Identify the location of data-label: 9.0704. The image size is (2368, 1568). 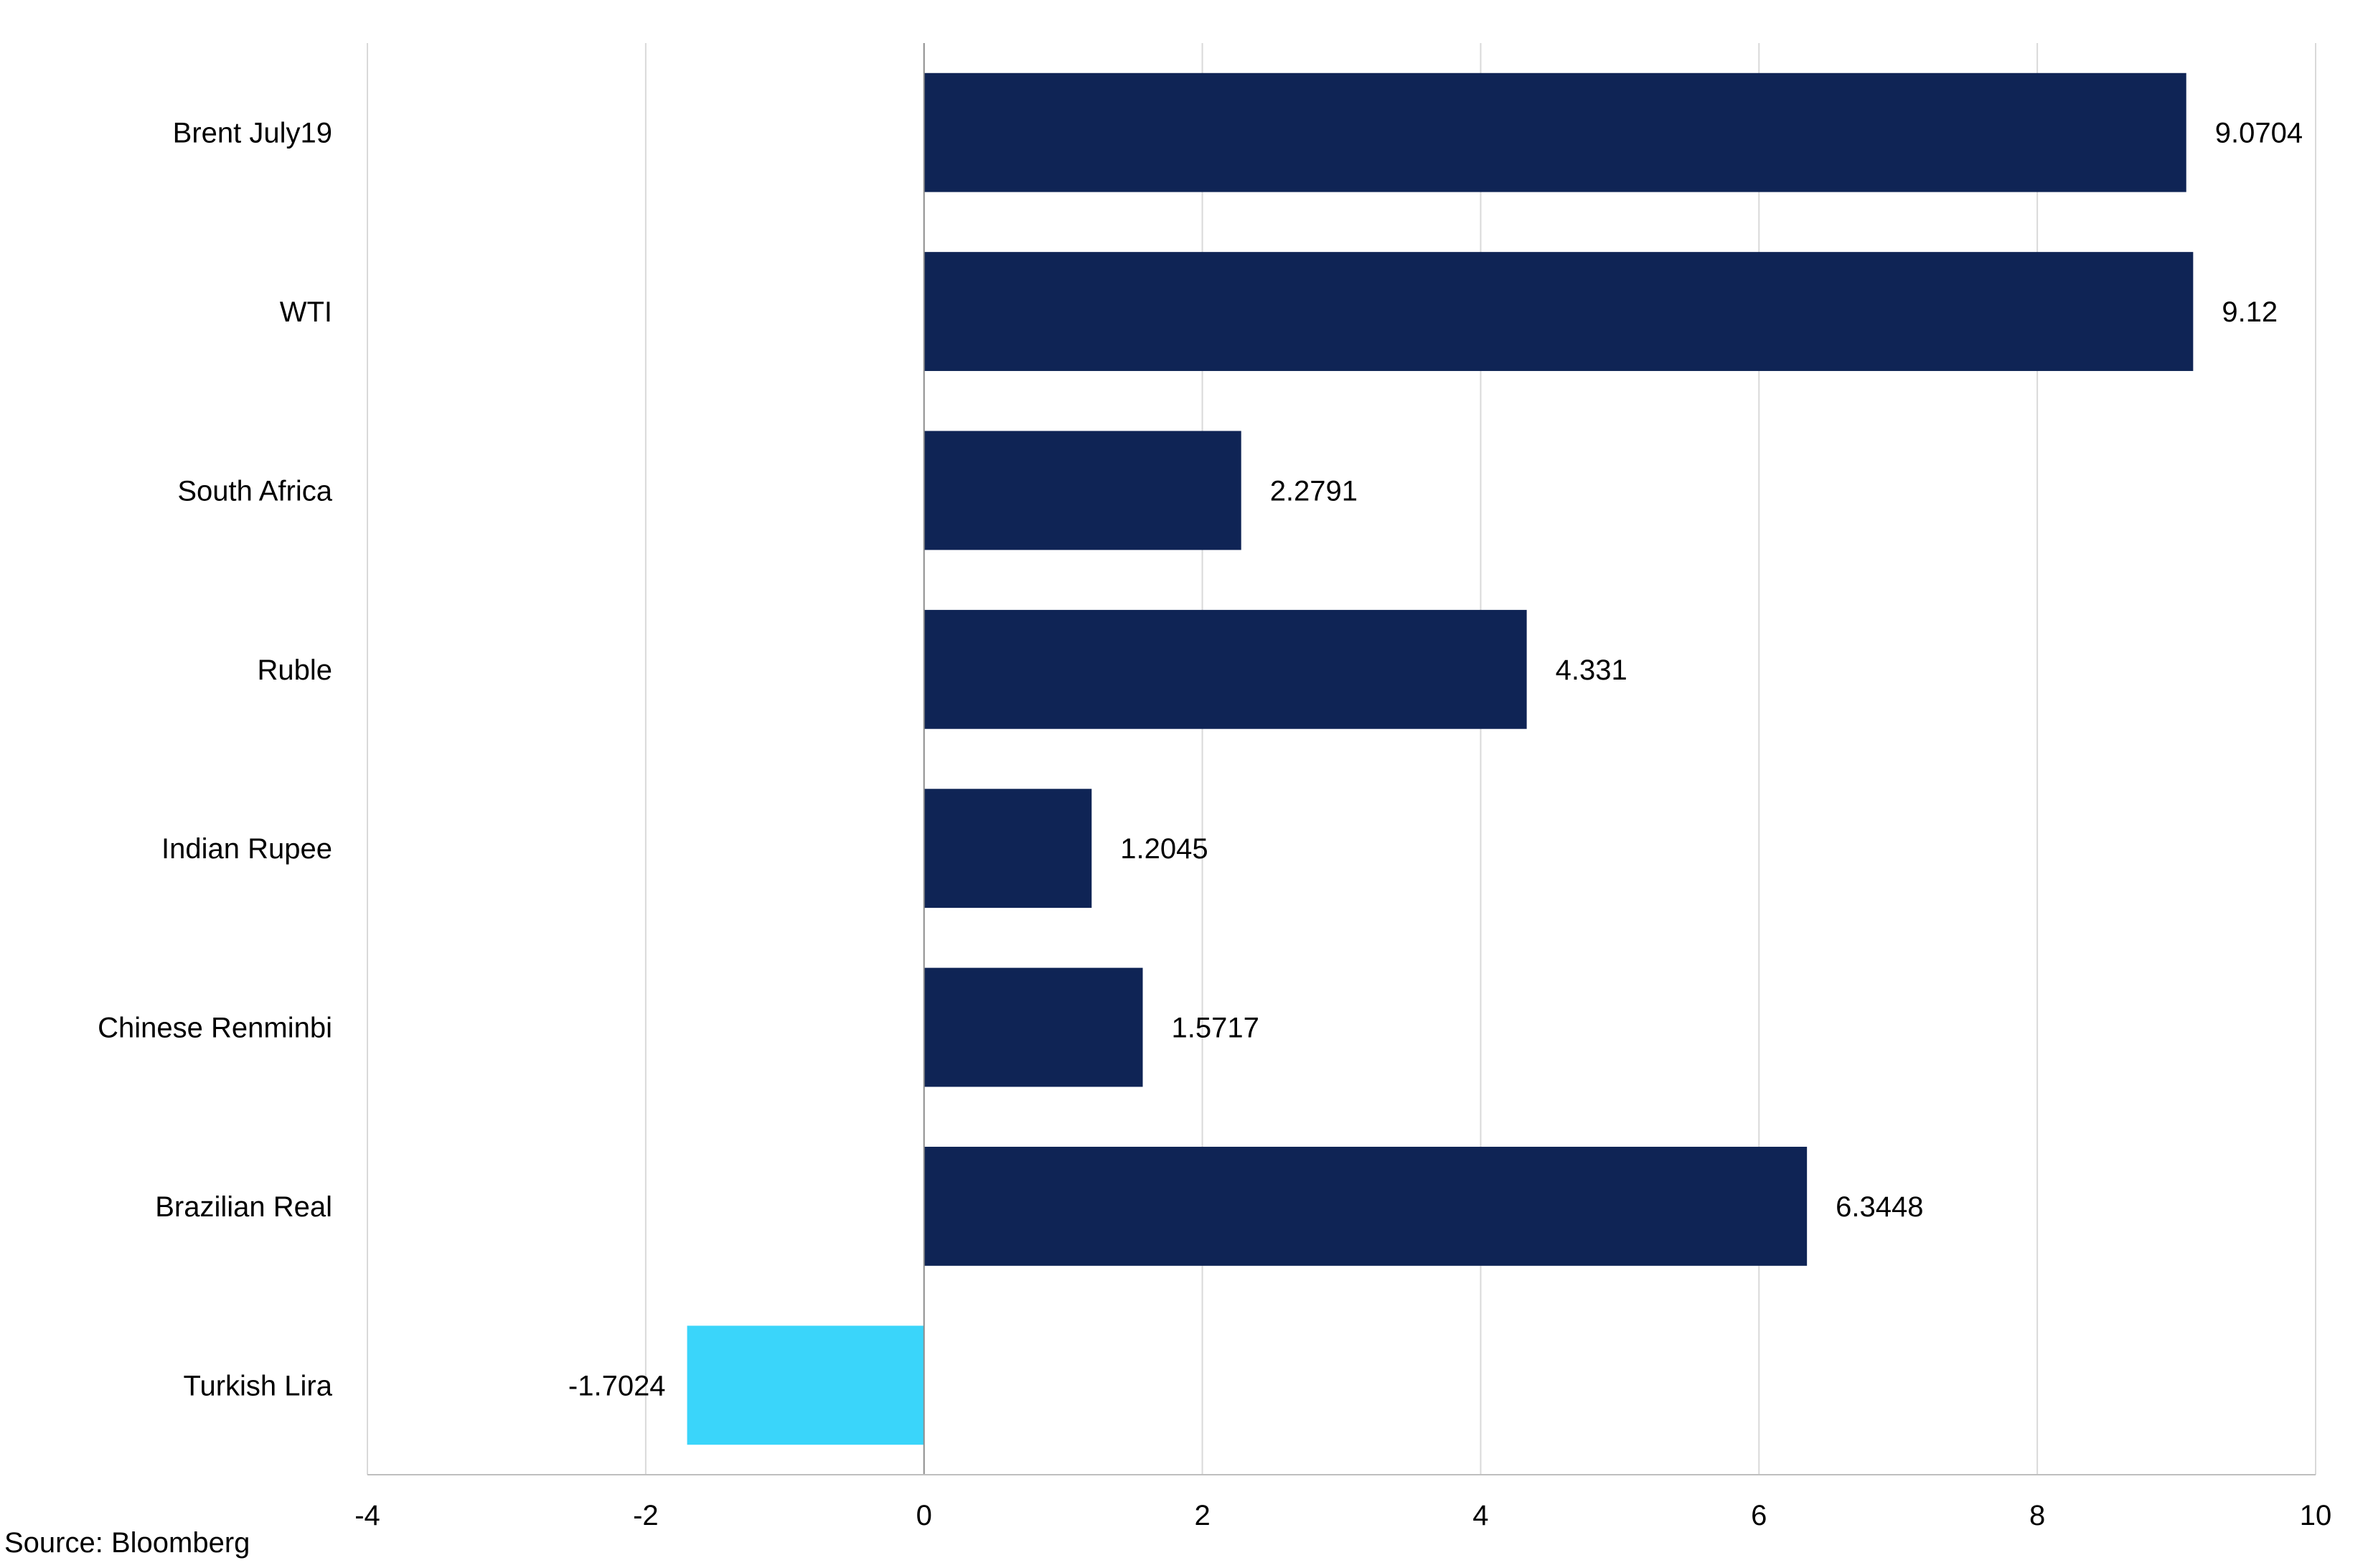
(2259, 133).